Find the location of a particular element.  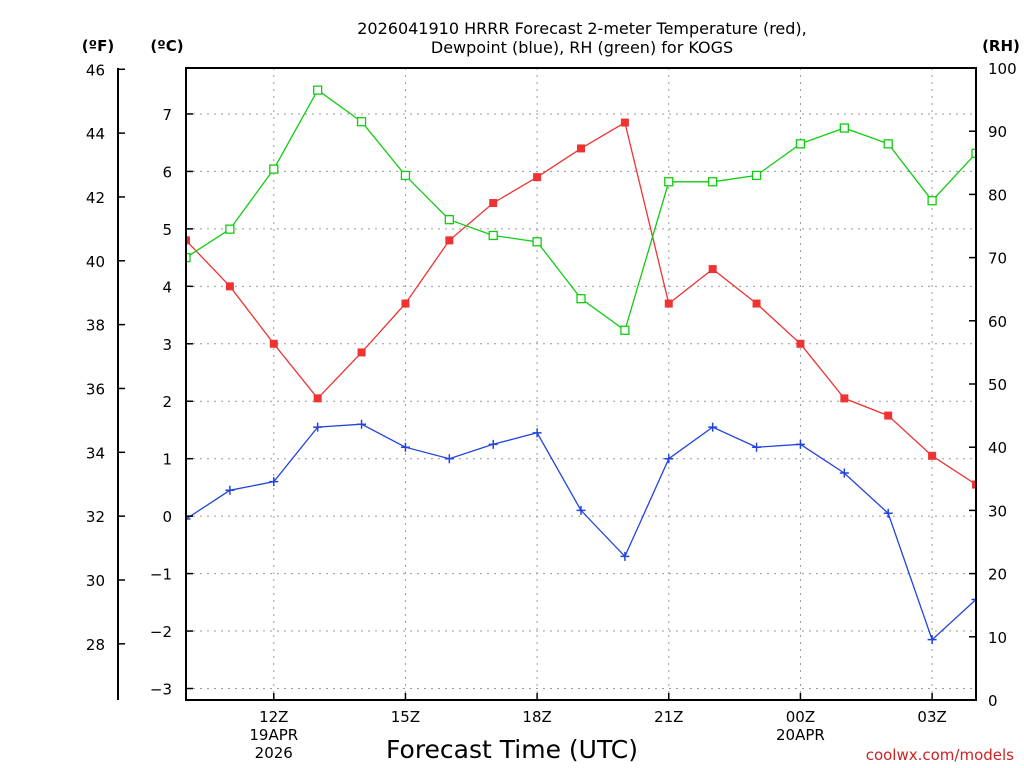

celsius-unit-label: (ºC) is located at coordinates (166, 46).